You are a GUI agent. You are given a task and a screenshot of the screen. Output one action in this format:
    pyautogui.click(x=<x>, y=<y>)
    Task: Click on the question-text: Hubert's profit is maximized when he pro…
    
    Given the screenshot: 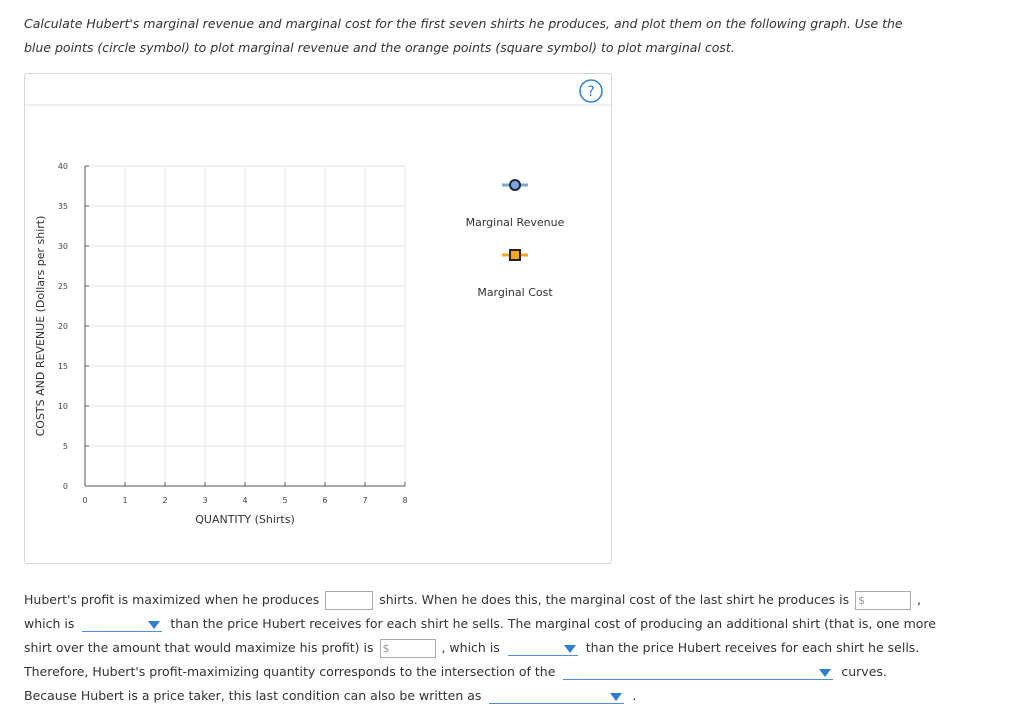 What is the action you would take?
    pyautogui.click(x=172, y=599)
    